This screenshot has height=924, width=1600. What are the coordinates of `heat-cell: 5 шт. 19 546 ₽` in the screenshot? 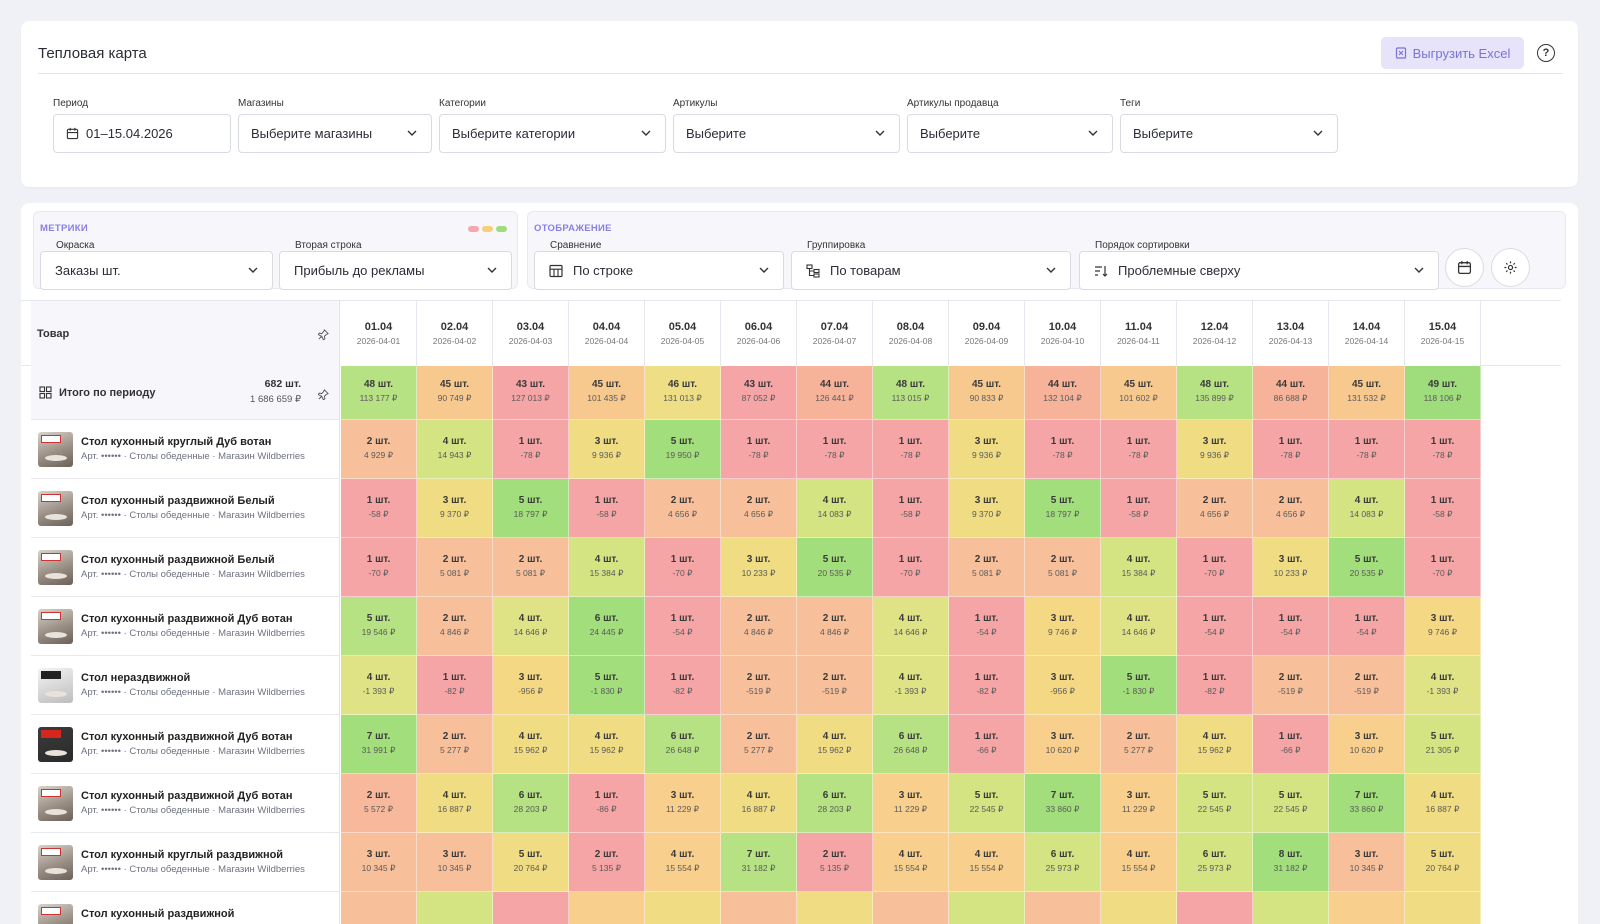 It's located at (379, 626).